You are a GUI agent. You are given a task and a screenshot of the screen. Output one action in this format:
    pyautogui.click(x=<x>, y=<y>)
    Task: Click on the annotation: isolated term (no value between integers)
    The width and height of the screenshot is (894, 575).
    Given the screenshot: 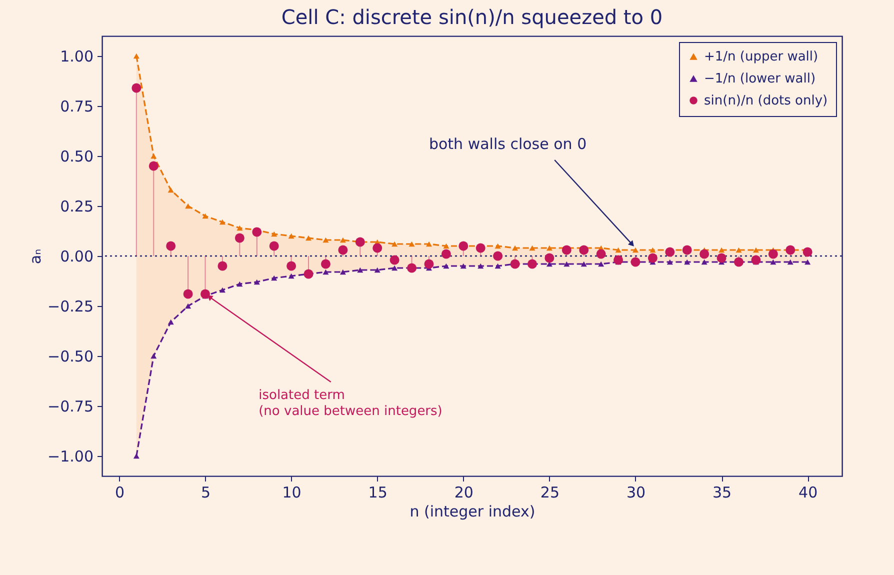 What is the action you would take?
    pyautogui.click(x=350, y=403)
    